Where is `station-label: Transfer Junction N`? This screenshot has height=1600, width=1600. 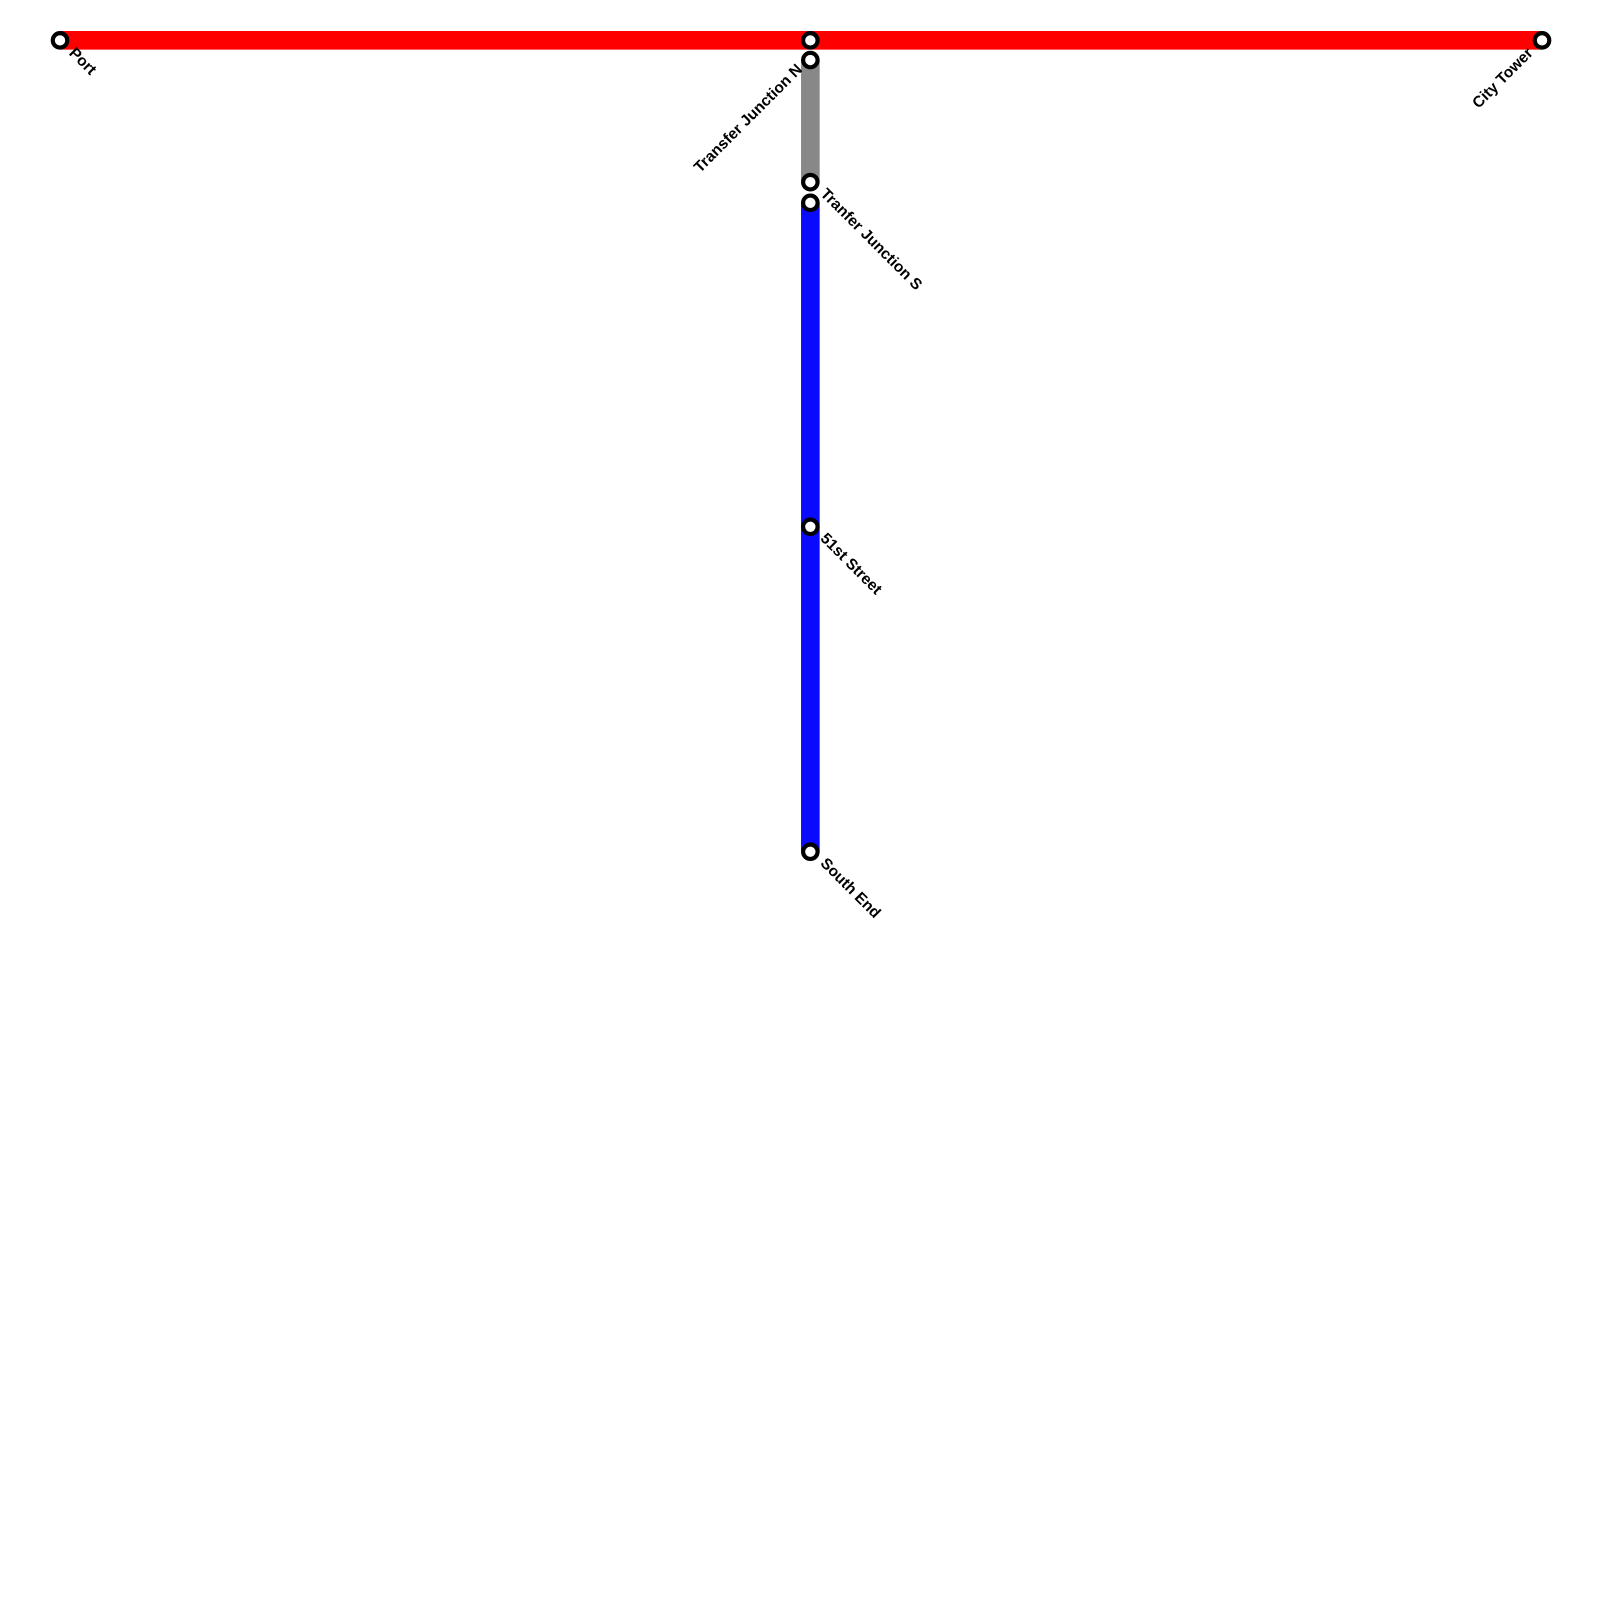 station-label: Transfer Junction N is located at coordinates (748, 118).